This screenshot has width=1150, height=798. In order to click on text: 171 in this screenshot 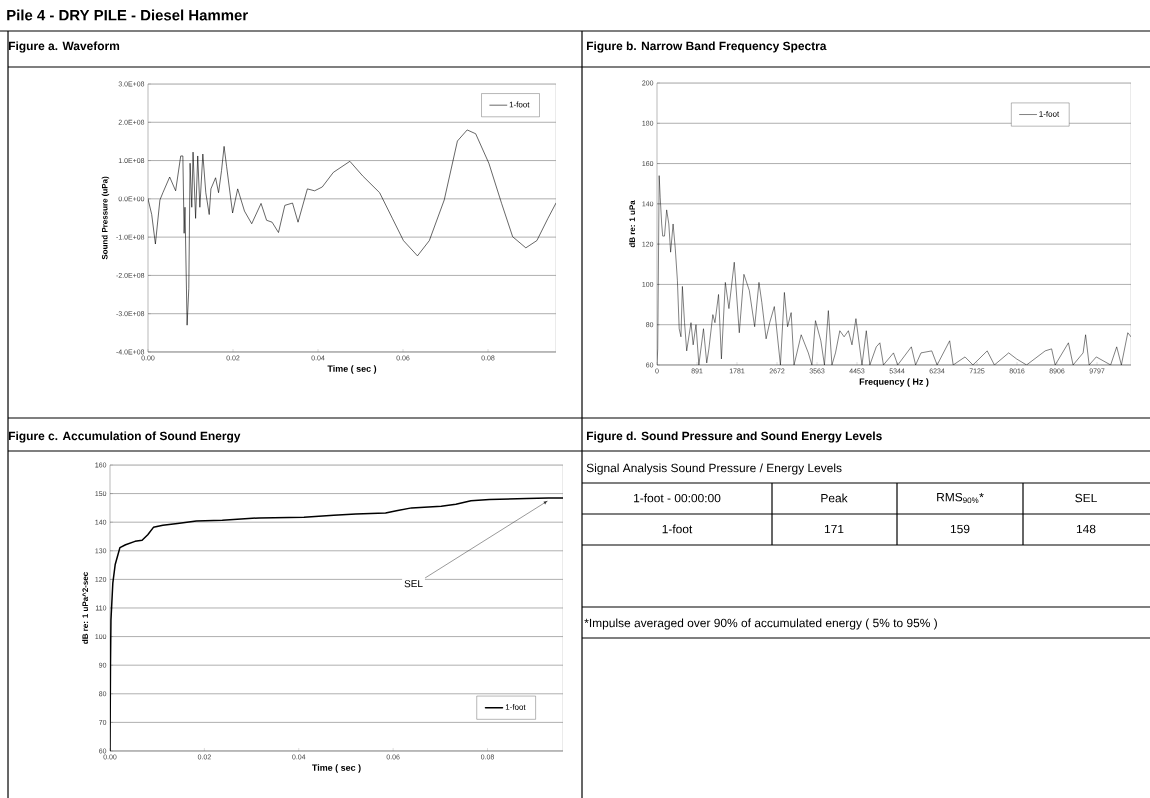, I will do `click(834, 529)`.